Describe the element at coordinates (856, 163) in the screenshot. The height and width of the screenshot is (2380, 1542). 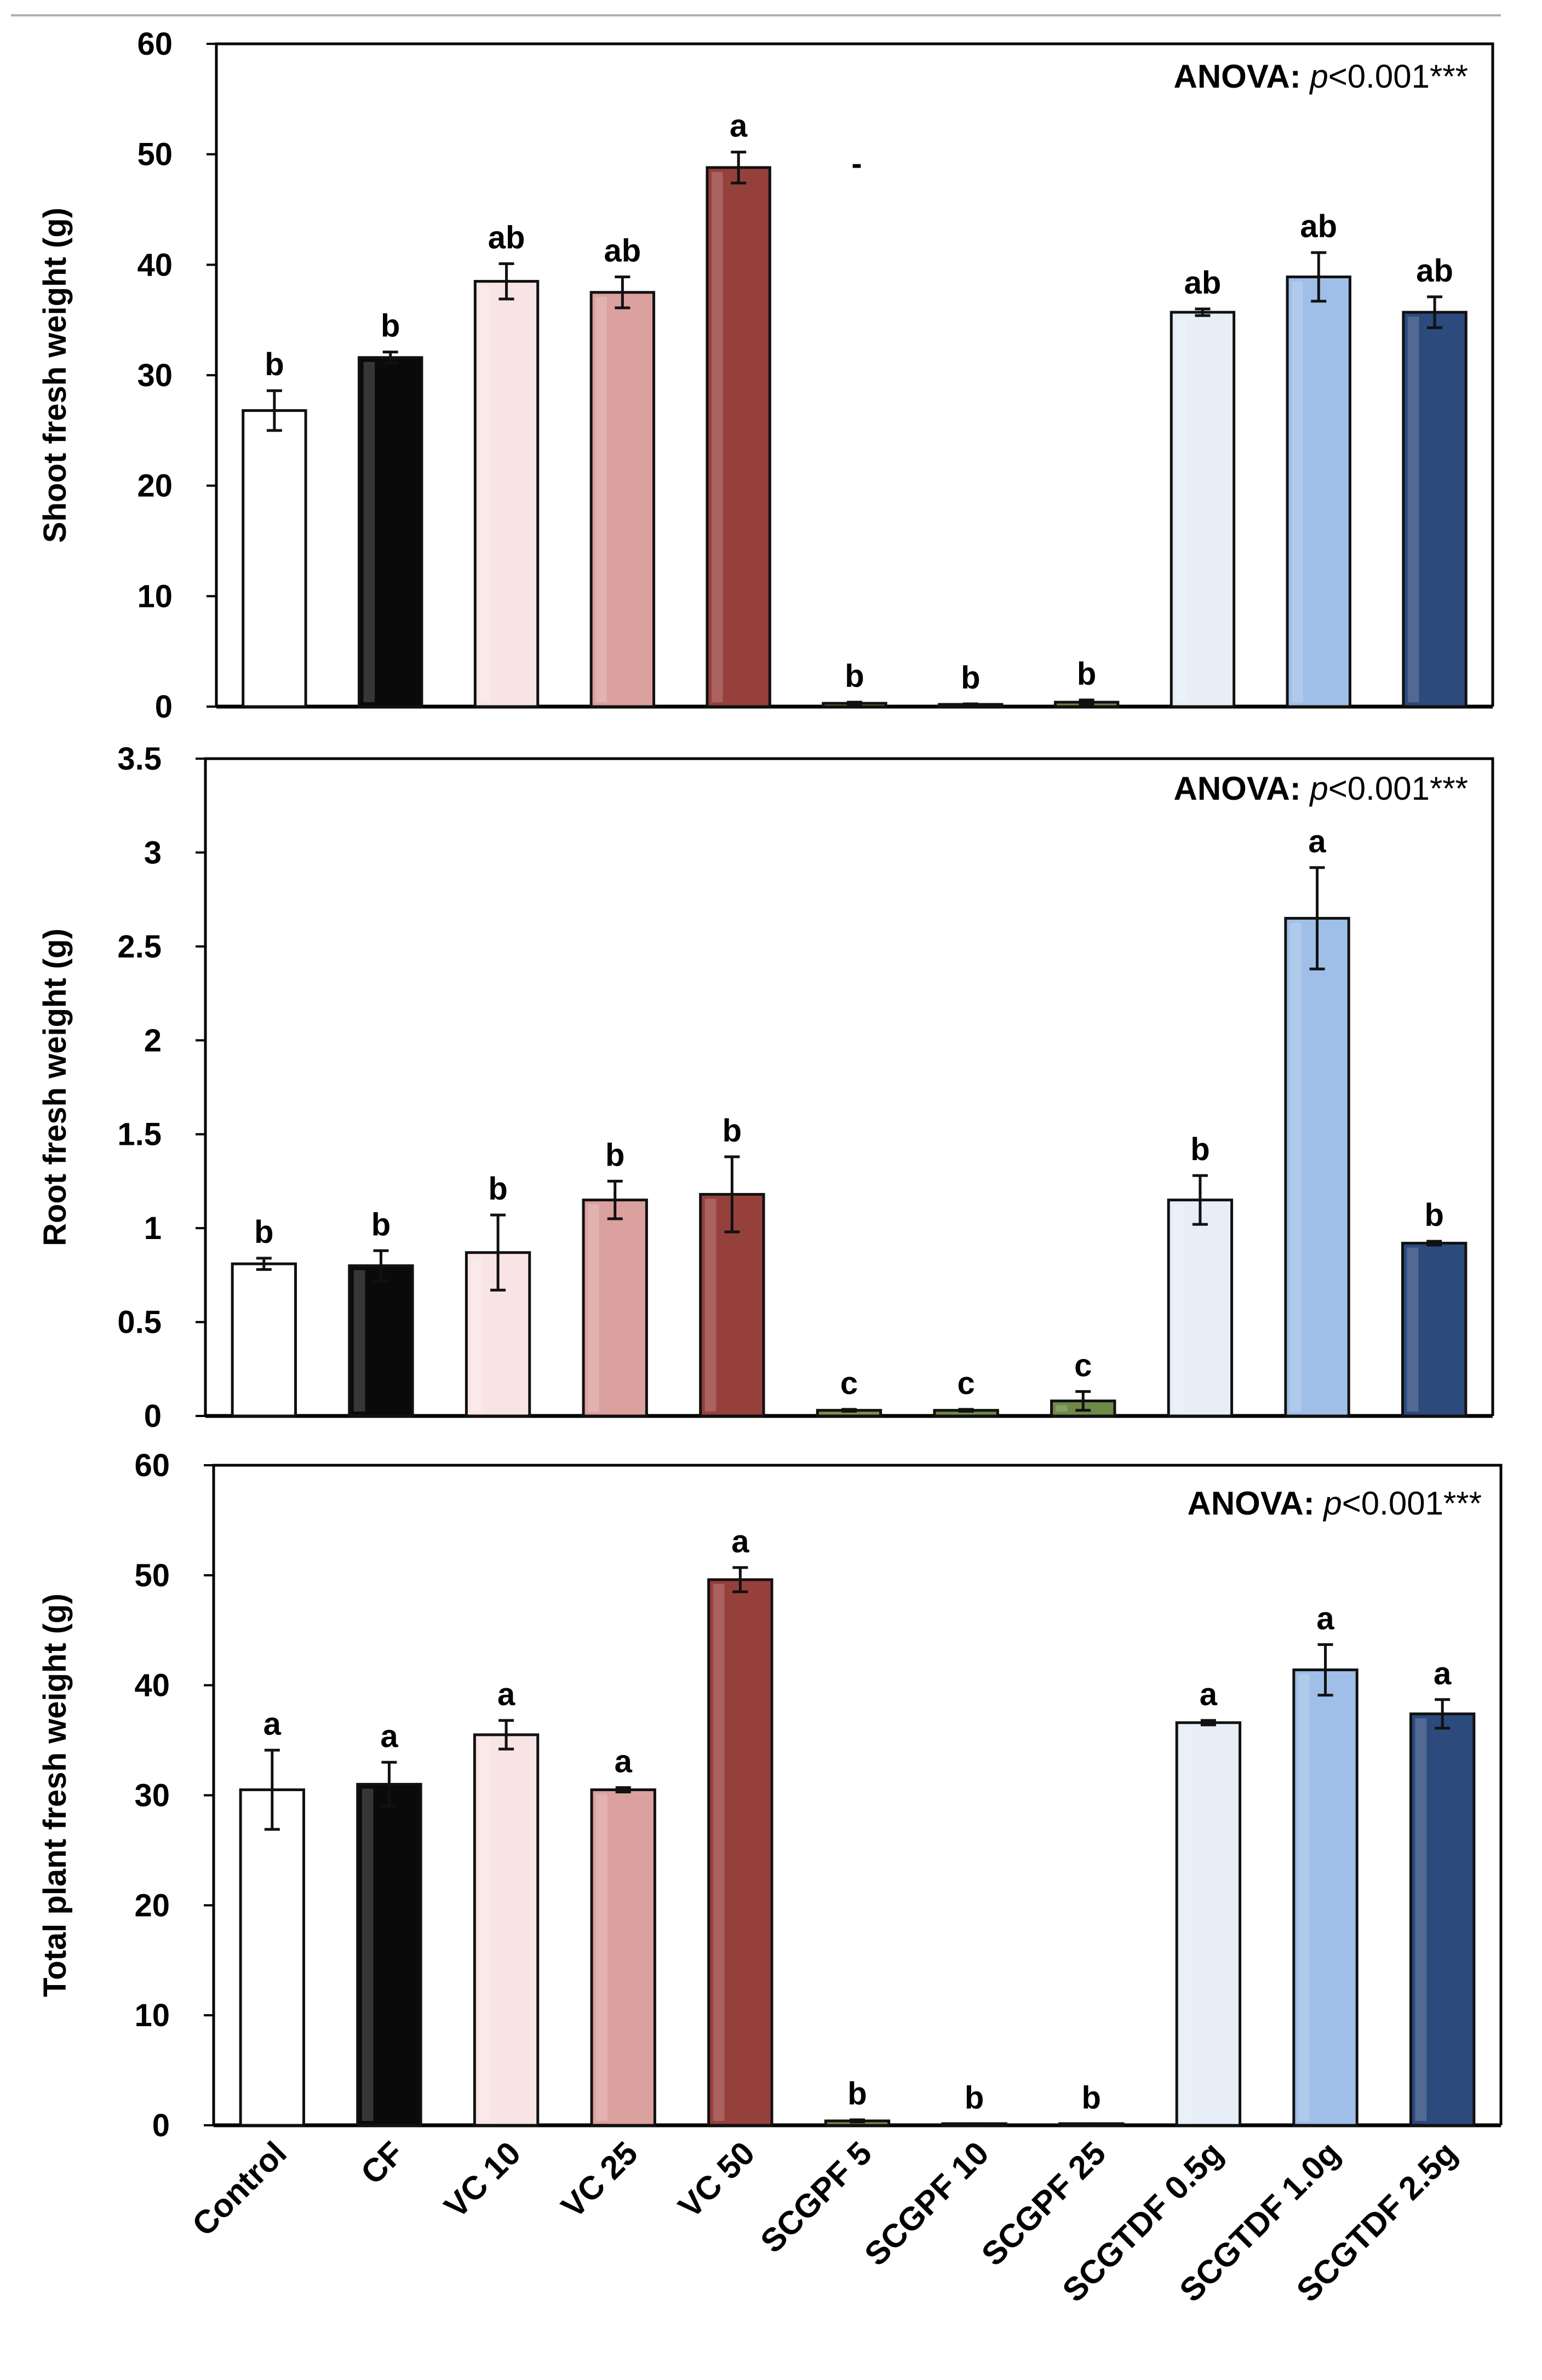
I see `stray-dash-mark: -` at that location.